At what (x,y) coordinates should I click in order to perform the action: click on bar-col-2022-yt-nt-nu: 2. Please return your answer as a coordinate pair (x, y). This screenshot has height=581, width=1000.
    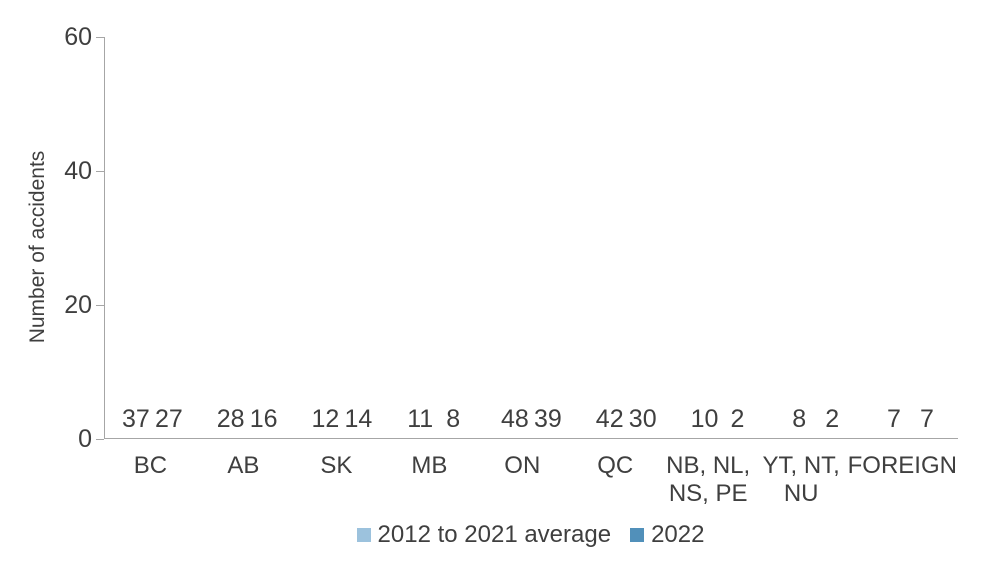
    Looking at the image, I should click on (832, 421).